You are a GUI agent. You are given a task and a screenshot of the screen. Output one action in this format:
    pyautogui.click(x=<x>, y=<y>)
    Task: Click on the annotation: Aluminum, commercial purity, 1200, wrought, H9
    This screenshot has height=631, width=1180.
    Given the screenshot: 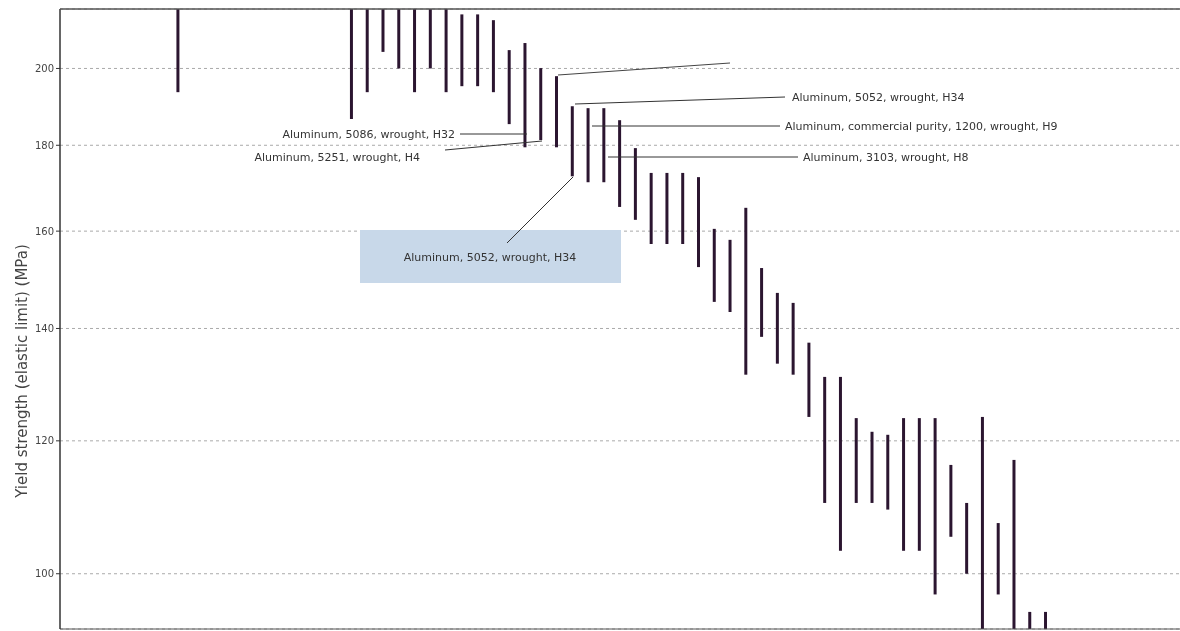 What is the action you would take?
    pyautogui.click(x=921, y=126)
    